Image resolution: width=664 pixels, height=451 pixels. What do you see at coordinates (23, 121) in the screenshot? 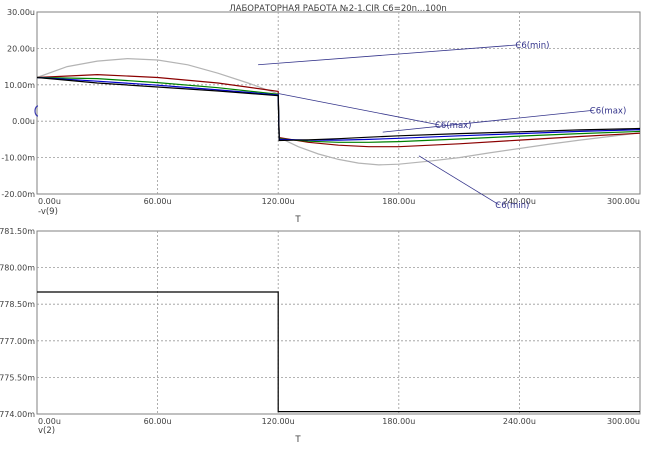
I see `y-tick-label: 0.00u` at bounding box center [23, 121].